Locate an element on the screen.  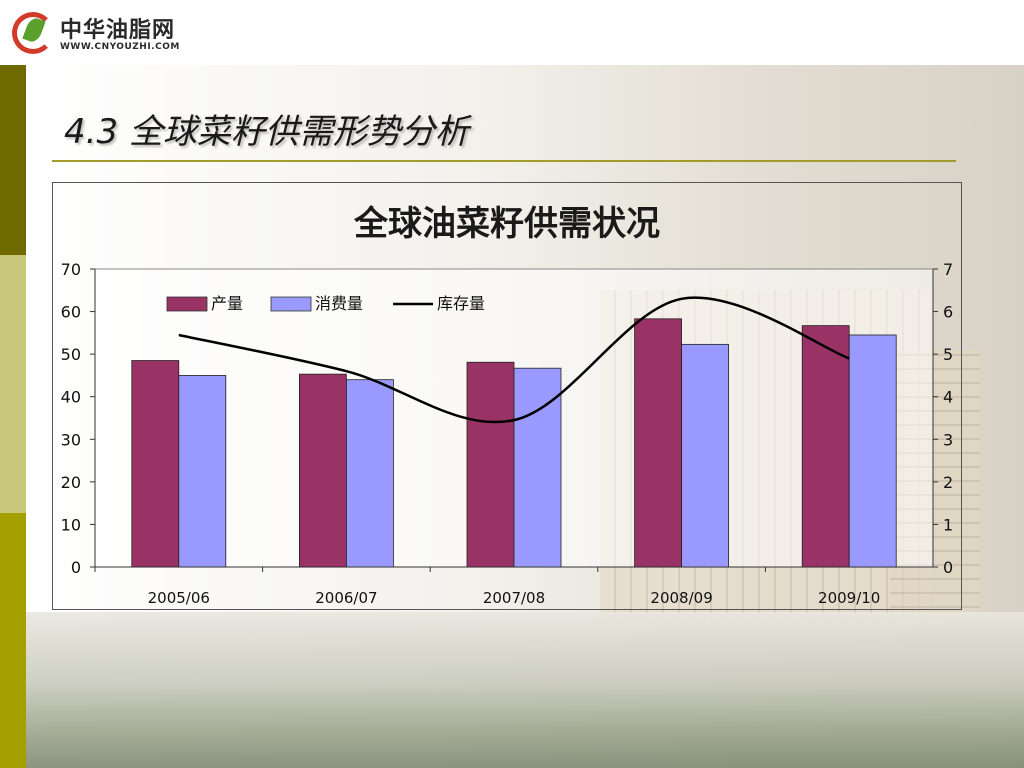
legend-swatch-consumption is located at coordinates (291, 304).